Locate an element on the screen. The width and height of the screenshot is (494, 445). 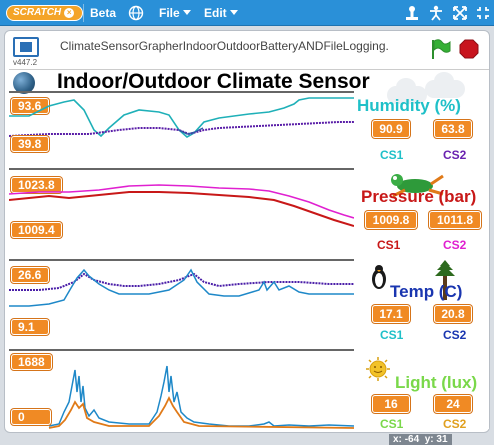
move-icon is located at coordinates (436, 13).